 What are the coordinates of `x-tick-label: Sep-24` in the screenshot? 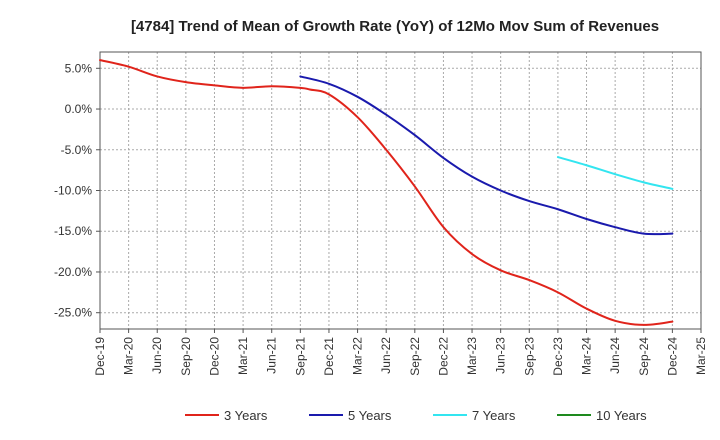 It's located at (644, 356).